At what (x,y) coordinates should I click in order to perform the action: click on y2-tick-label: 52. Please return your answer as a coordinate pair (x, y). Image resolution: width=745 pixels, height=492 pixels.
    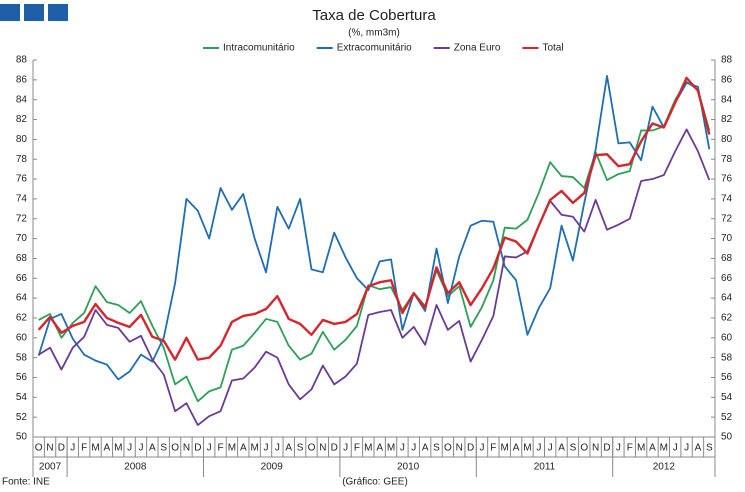
    Looking at the image, I should click on (727, 417).